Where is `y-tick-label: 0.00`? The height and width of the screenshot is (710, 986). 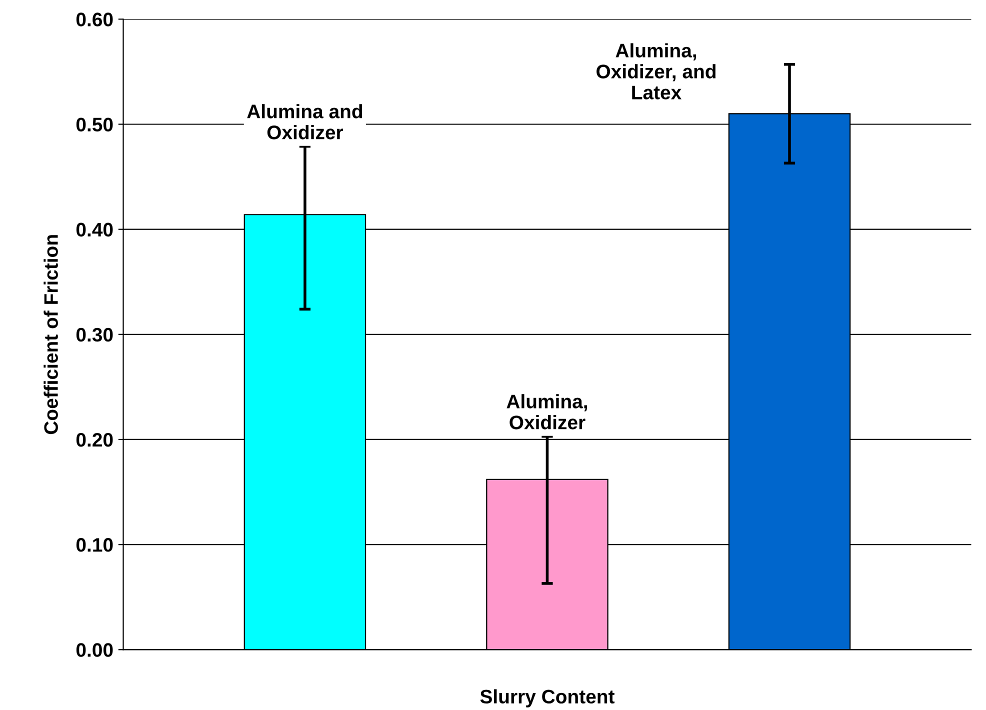 y-tick-label: 0.00 is located at coordinates (94, 650).